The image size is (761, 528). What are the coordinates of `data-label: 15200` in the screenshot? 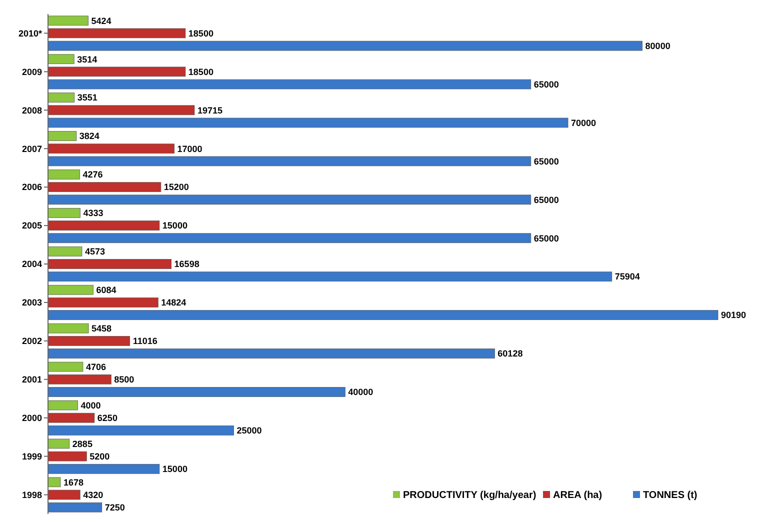 It's located at (176, 187).